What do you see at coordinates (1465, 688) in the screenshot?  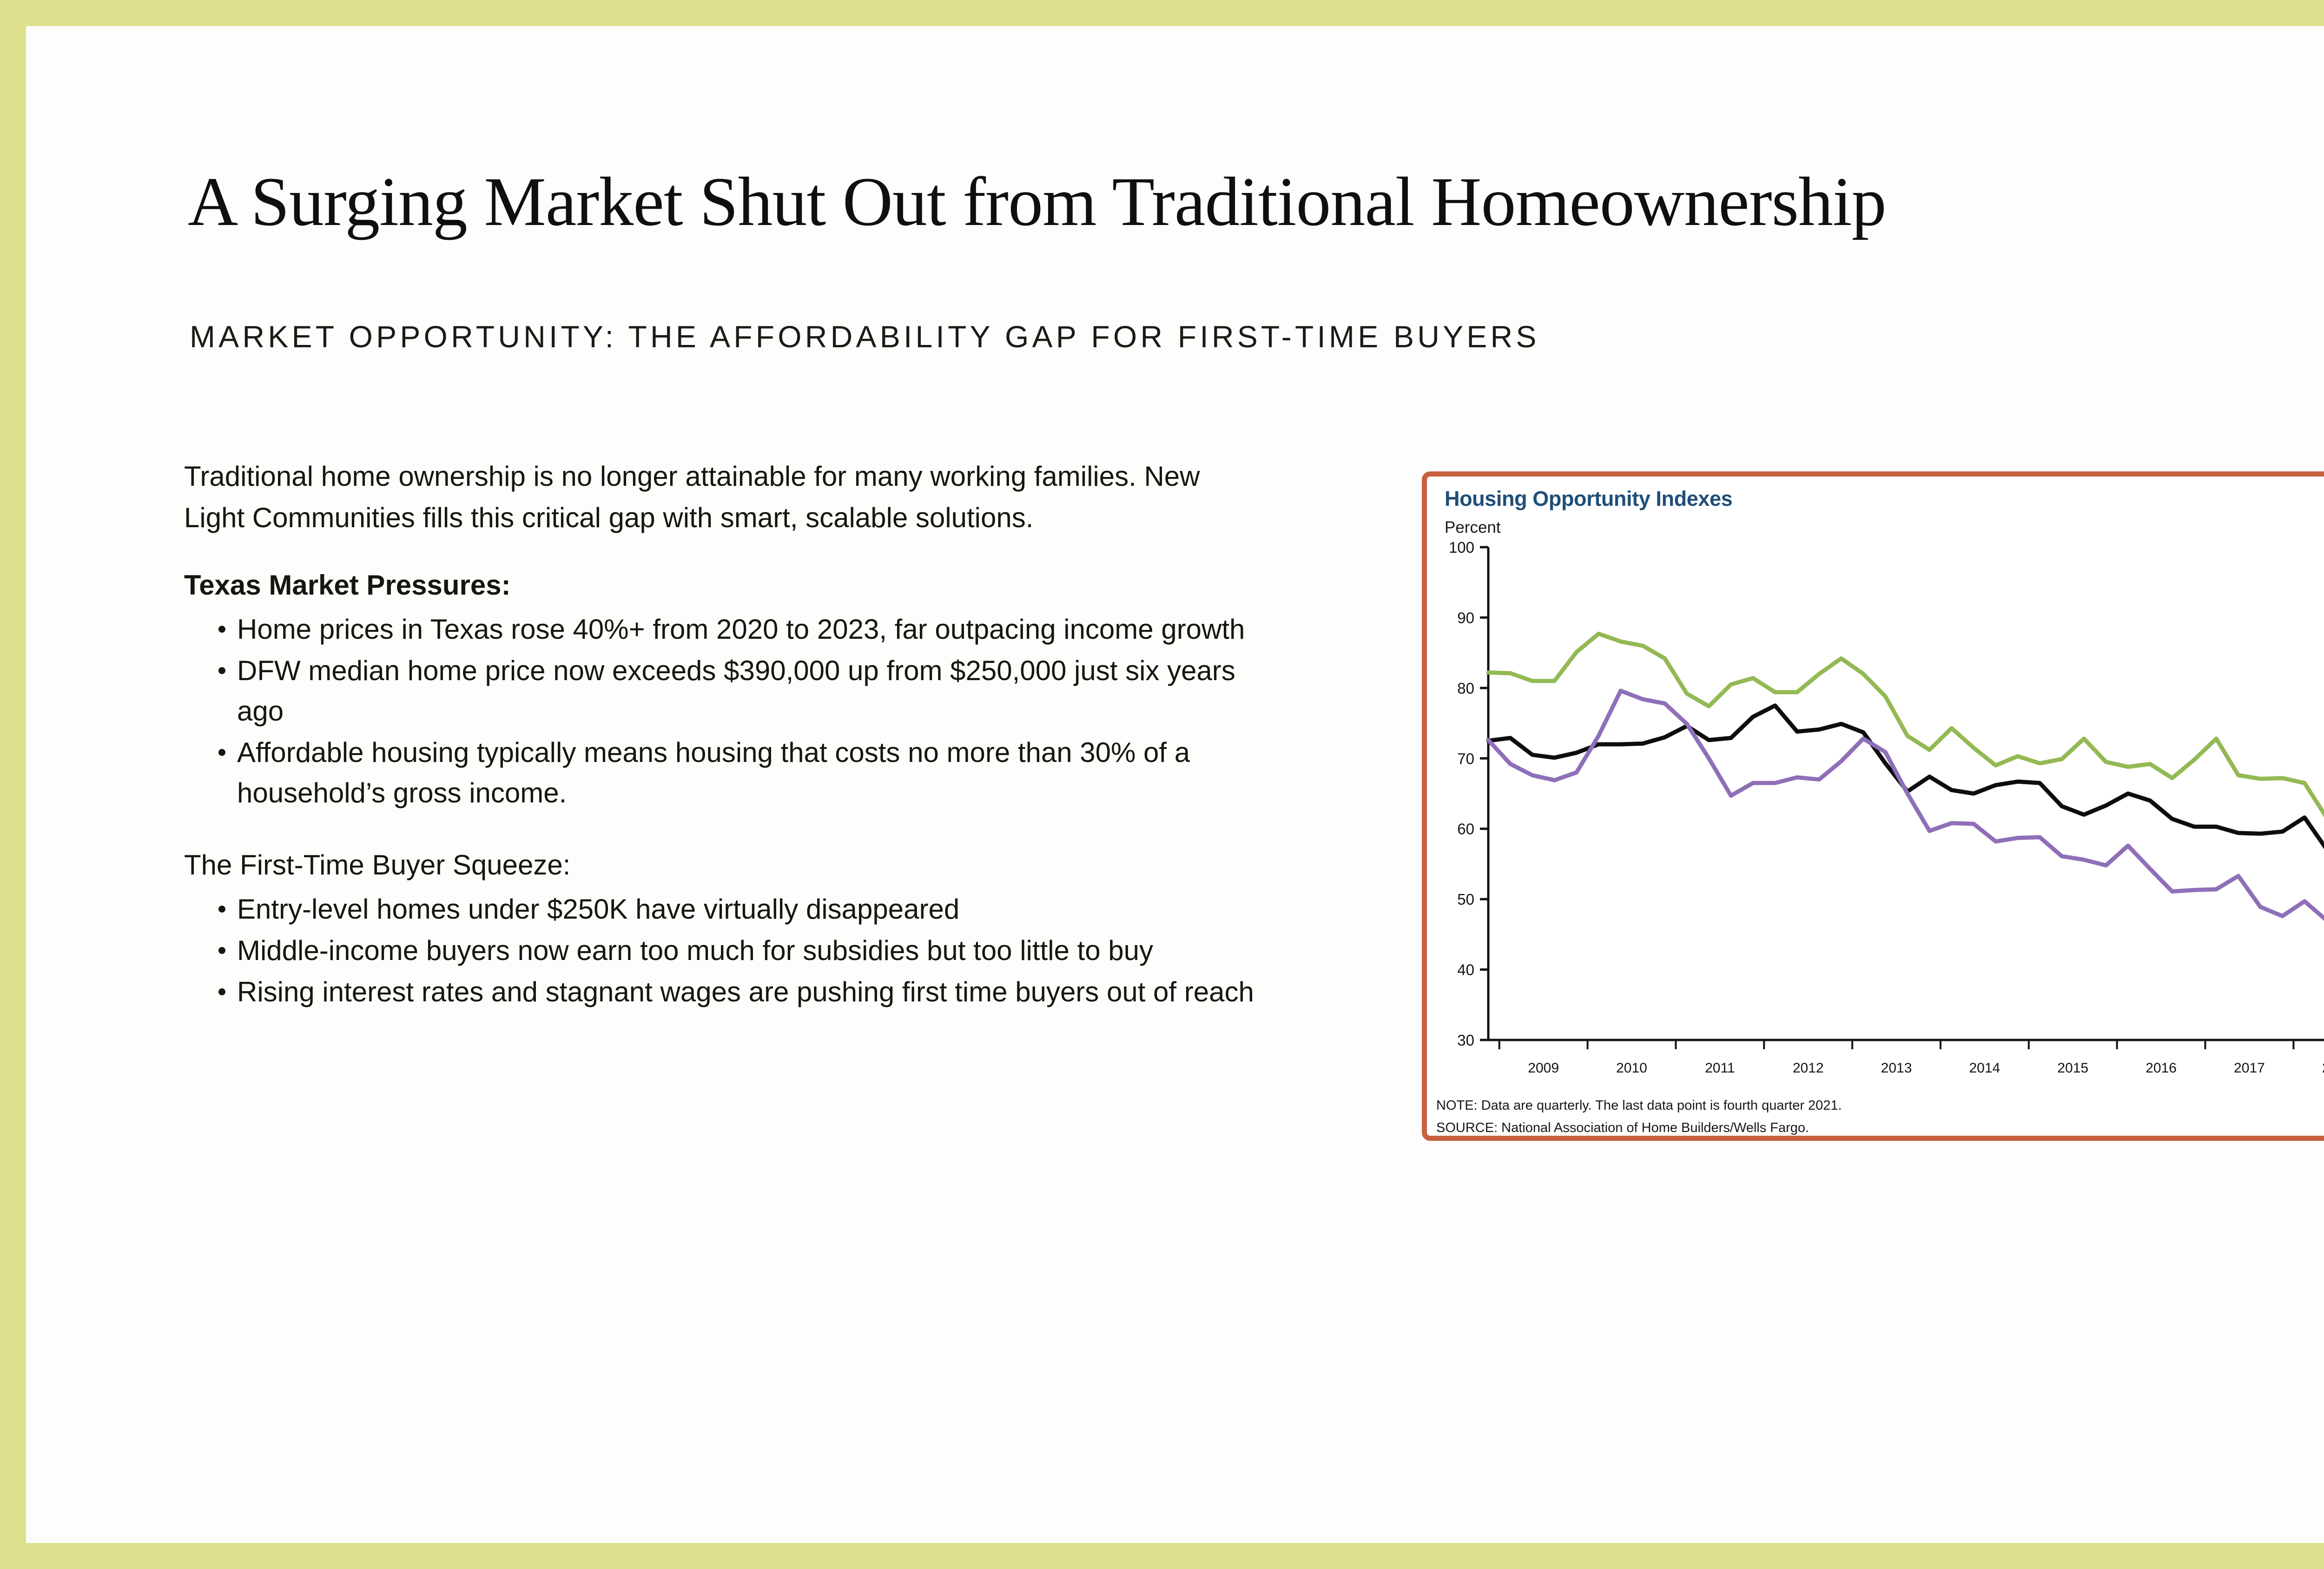 I see `y-tick-label: 80` at bounding box center [1465, 688].